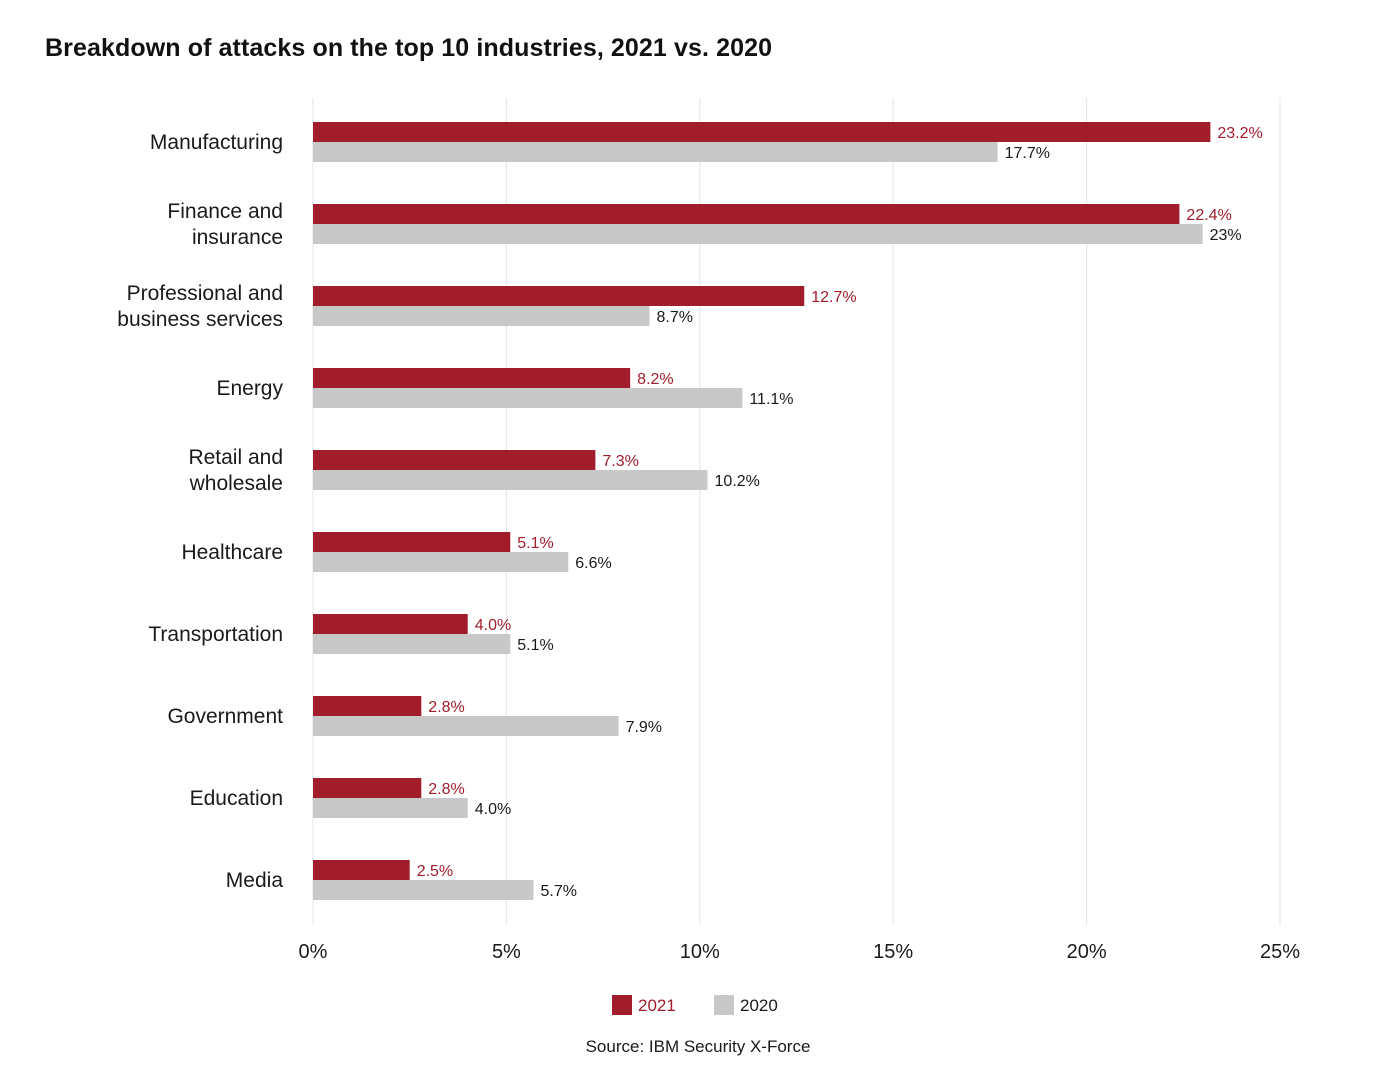 This screenshot has width=1396, height=1080. Describe the element at coordinates (313, 952) in the screenshot. I see `x-tick-label: 0%` at that location.